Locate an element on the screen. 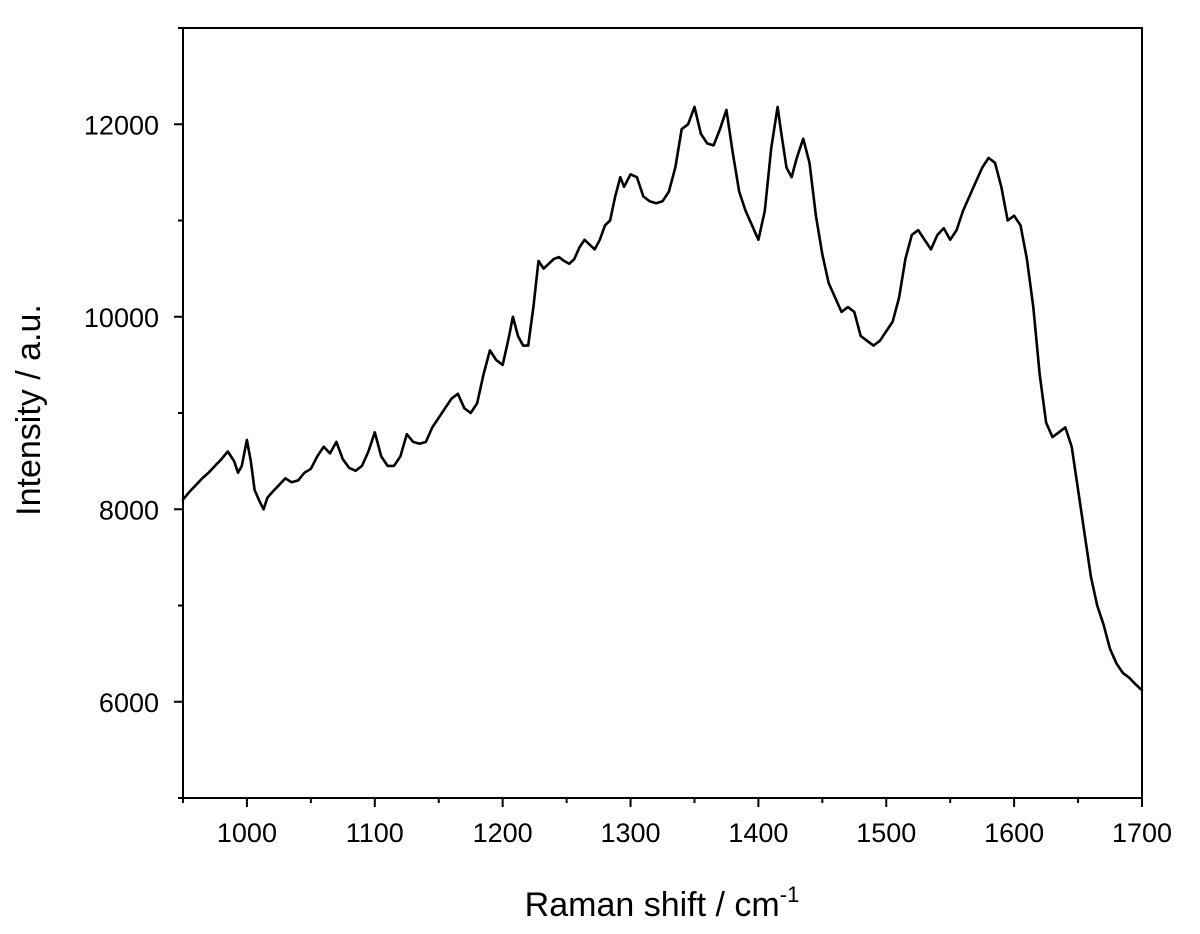  x-axis-title: Raman shift / cm-1 is located at coordinates (662, 903).